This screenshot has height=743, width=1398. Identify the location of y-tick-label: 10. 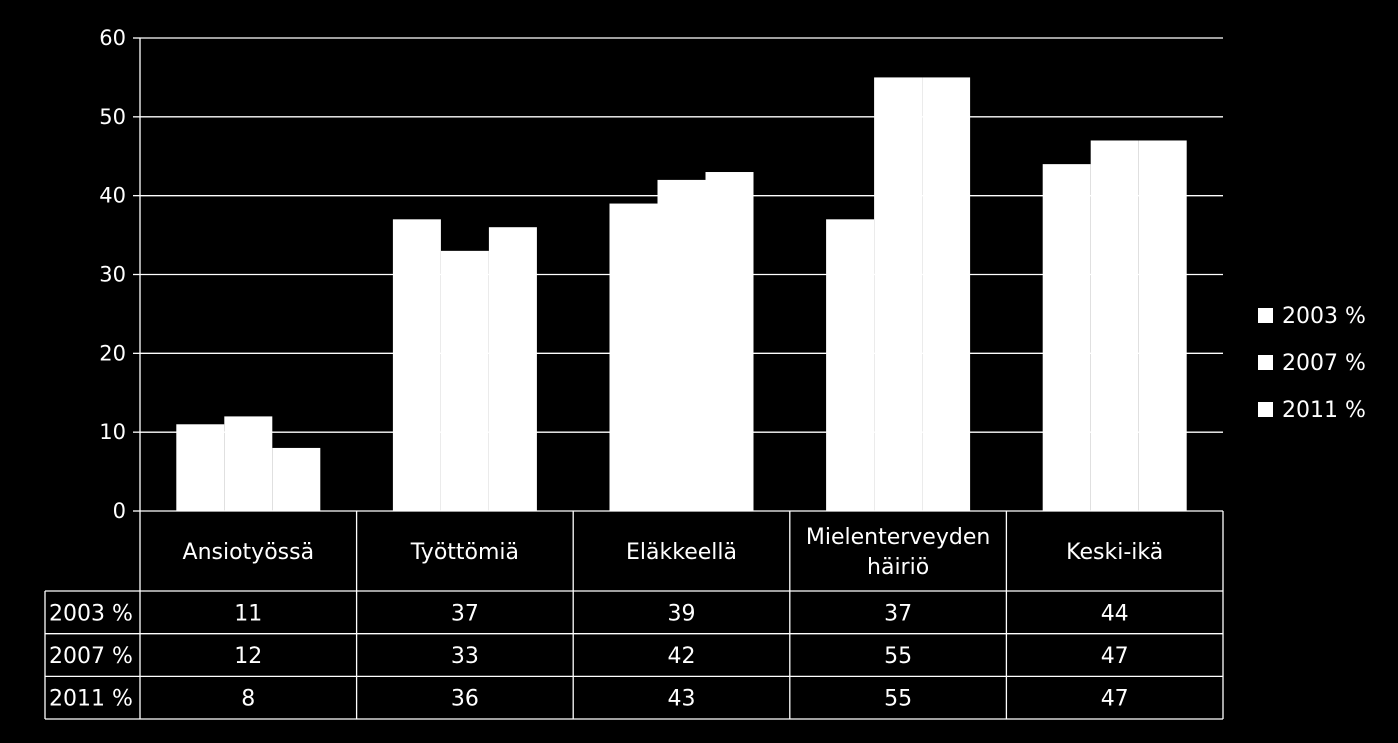
(112, 432).